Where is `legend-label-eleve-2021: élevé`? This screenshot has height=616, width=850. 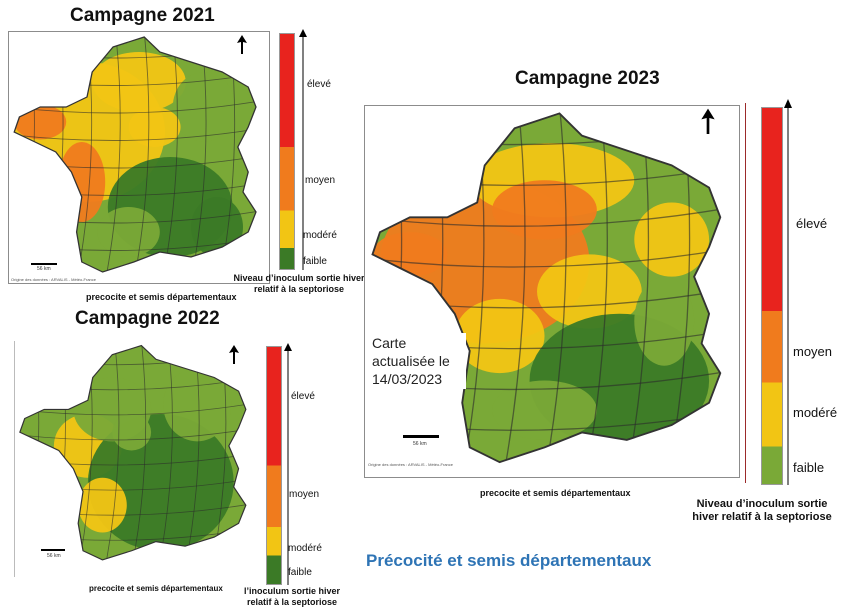 legend-label-eleve-2021: élevé is located at coordinates (319, 84).